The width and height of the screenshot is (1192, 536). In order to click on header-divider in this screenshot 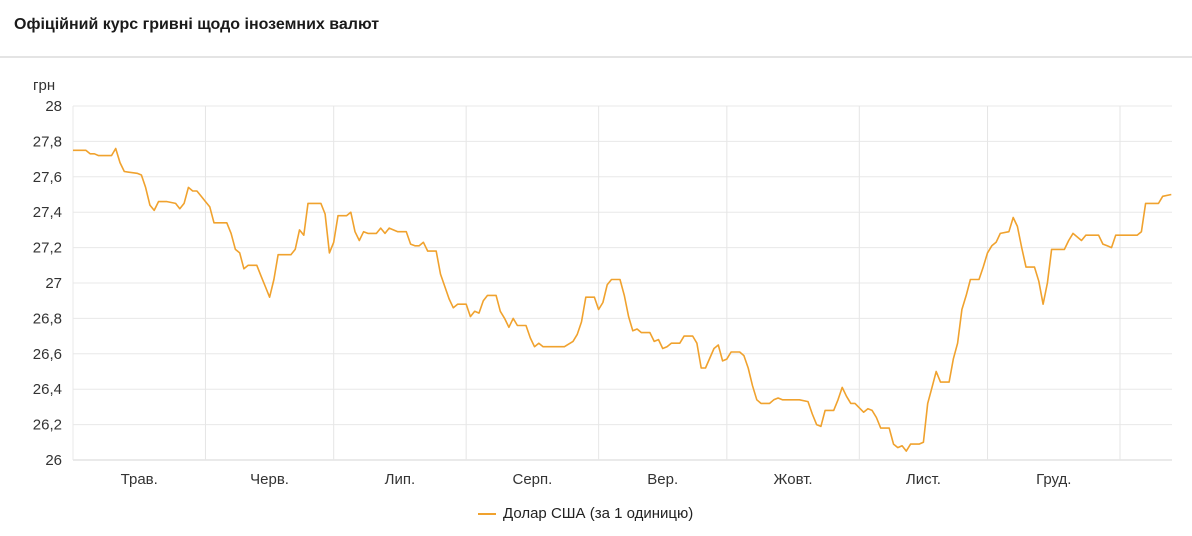, I will do `click(596, 57)`.